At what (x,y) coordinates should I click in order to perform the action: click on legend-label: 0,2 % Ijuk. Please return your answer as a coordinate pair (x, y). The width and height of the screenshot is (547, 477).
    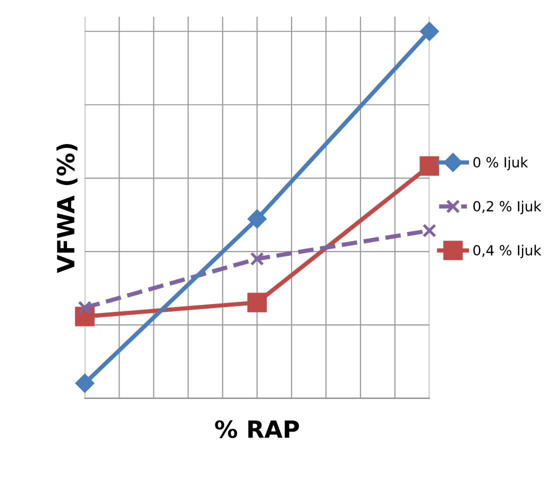
    Looking at the image, I should click on (507, 207).